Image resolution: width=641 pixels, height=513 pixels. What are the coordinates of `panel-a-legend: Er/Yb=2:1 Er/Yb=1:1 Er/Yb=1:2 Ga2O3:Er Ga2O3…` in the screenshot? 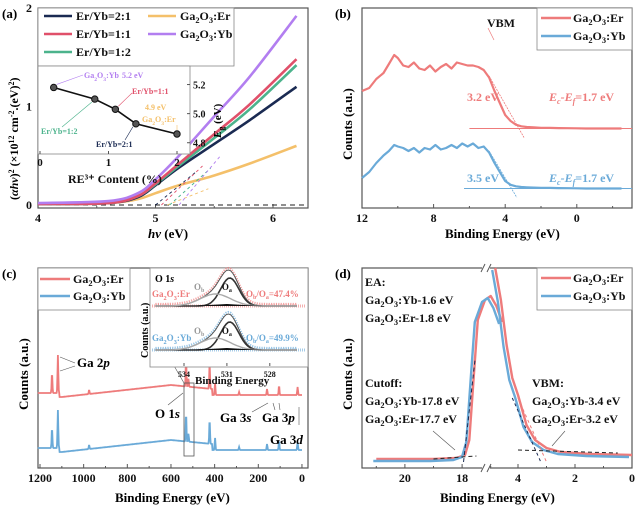 It's located at (136, 37).